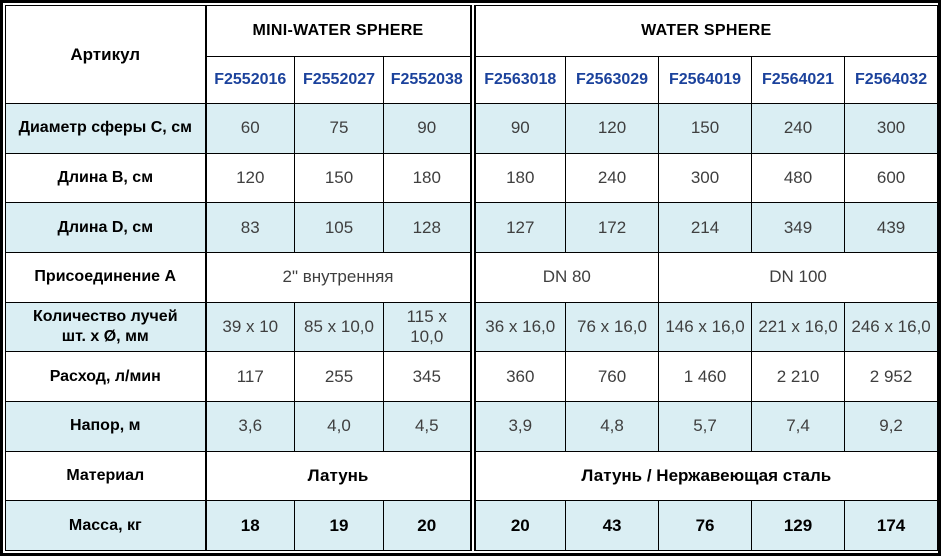  I want to click on table-row: Масса, кг 18 19 20 20 43 76 129 174, so click(472, 525).